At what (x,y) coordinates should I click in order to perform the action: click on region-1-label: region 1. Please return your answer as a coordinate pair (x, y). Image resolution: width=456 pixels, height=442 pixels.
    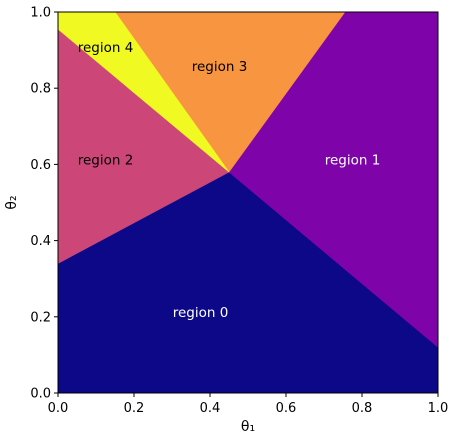
    Looking at the image, I should click on (353, 161).